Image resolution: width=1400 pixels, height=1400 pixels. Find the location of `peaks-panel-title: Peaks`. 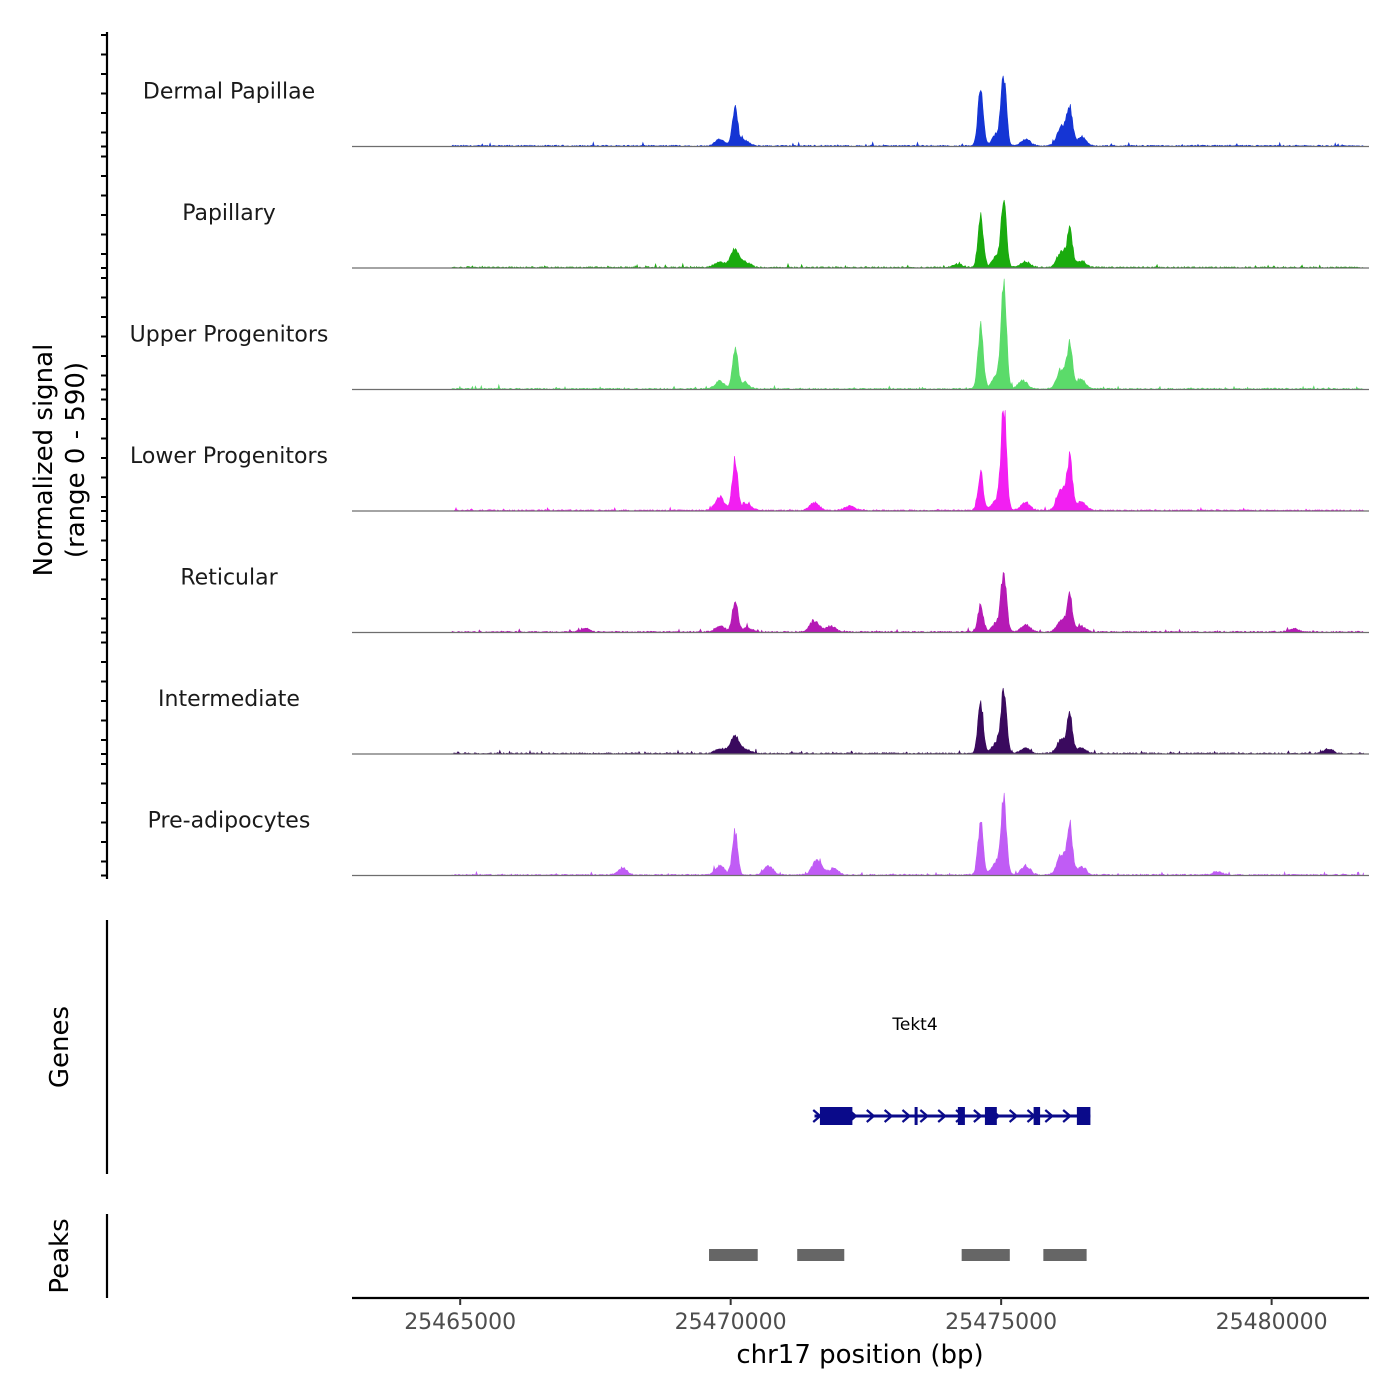

peaks-panel-title: Peaks is located at coordinates (60, 1255).